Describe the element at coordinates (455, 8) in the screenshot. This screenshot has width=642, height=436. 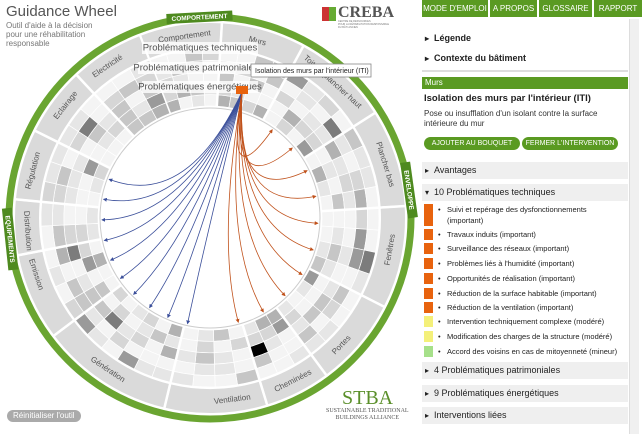
I see `nav-button: MODE D'EMPLOI` at that location.